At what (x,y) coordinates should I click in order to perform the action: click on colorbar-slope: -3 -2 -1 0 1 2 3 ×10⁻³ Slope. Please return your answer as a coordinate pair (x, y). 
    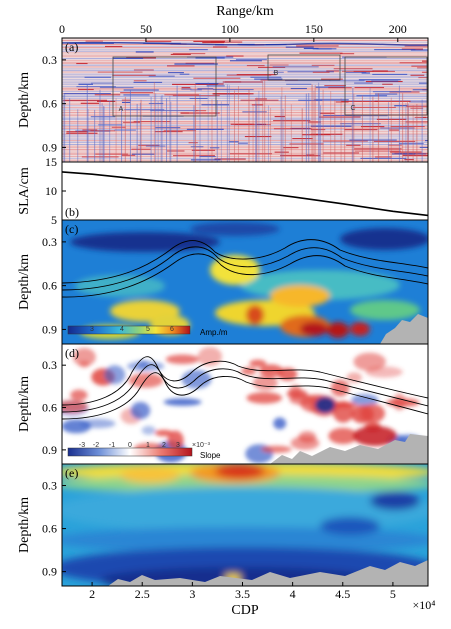
    Looking at the image, I should click on (144, 451).